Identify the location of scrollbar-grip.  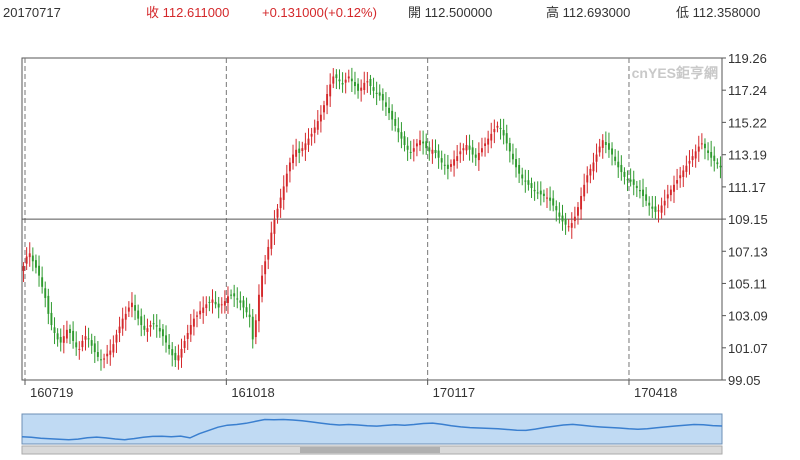
(370, 450).